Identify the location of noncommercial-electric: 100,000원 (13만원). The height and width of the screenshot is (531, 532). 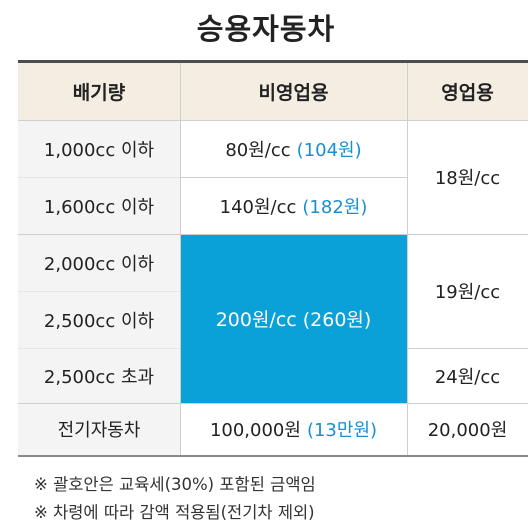
(293, 429).